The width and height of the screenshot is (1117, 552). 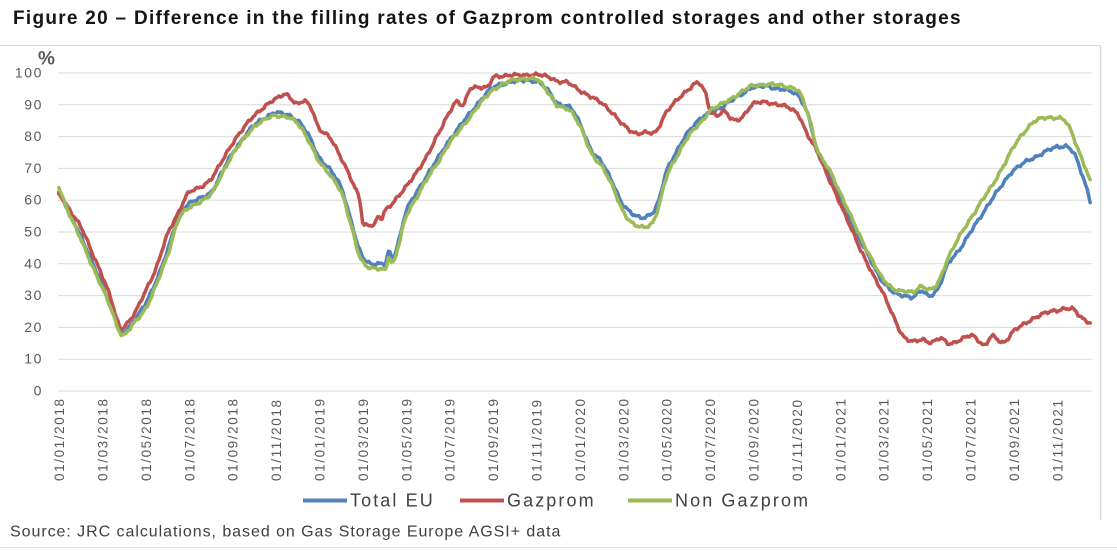 I want to click on svg-text: 90, so click(x=33, y=104).